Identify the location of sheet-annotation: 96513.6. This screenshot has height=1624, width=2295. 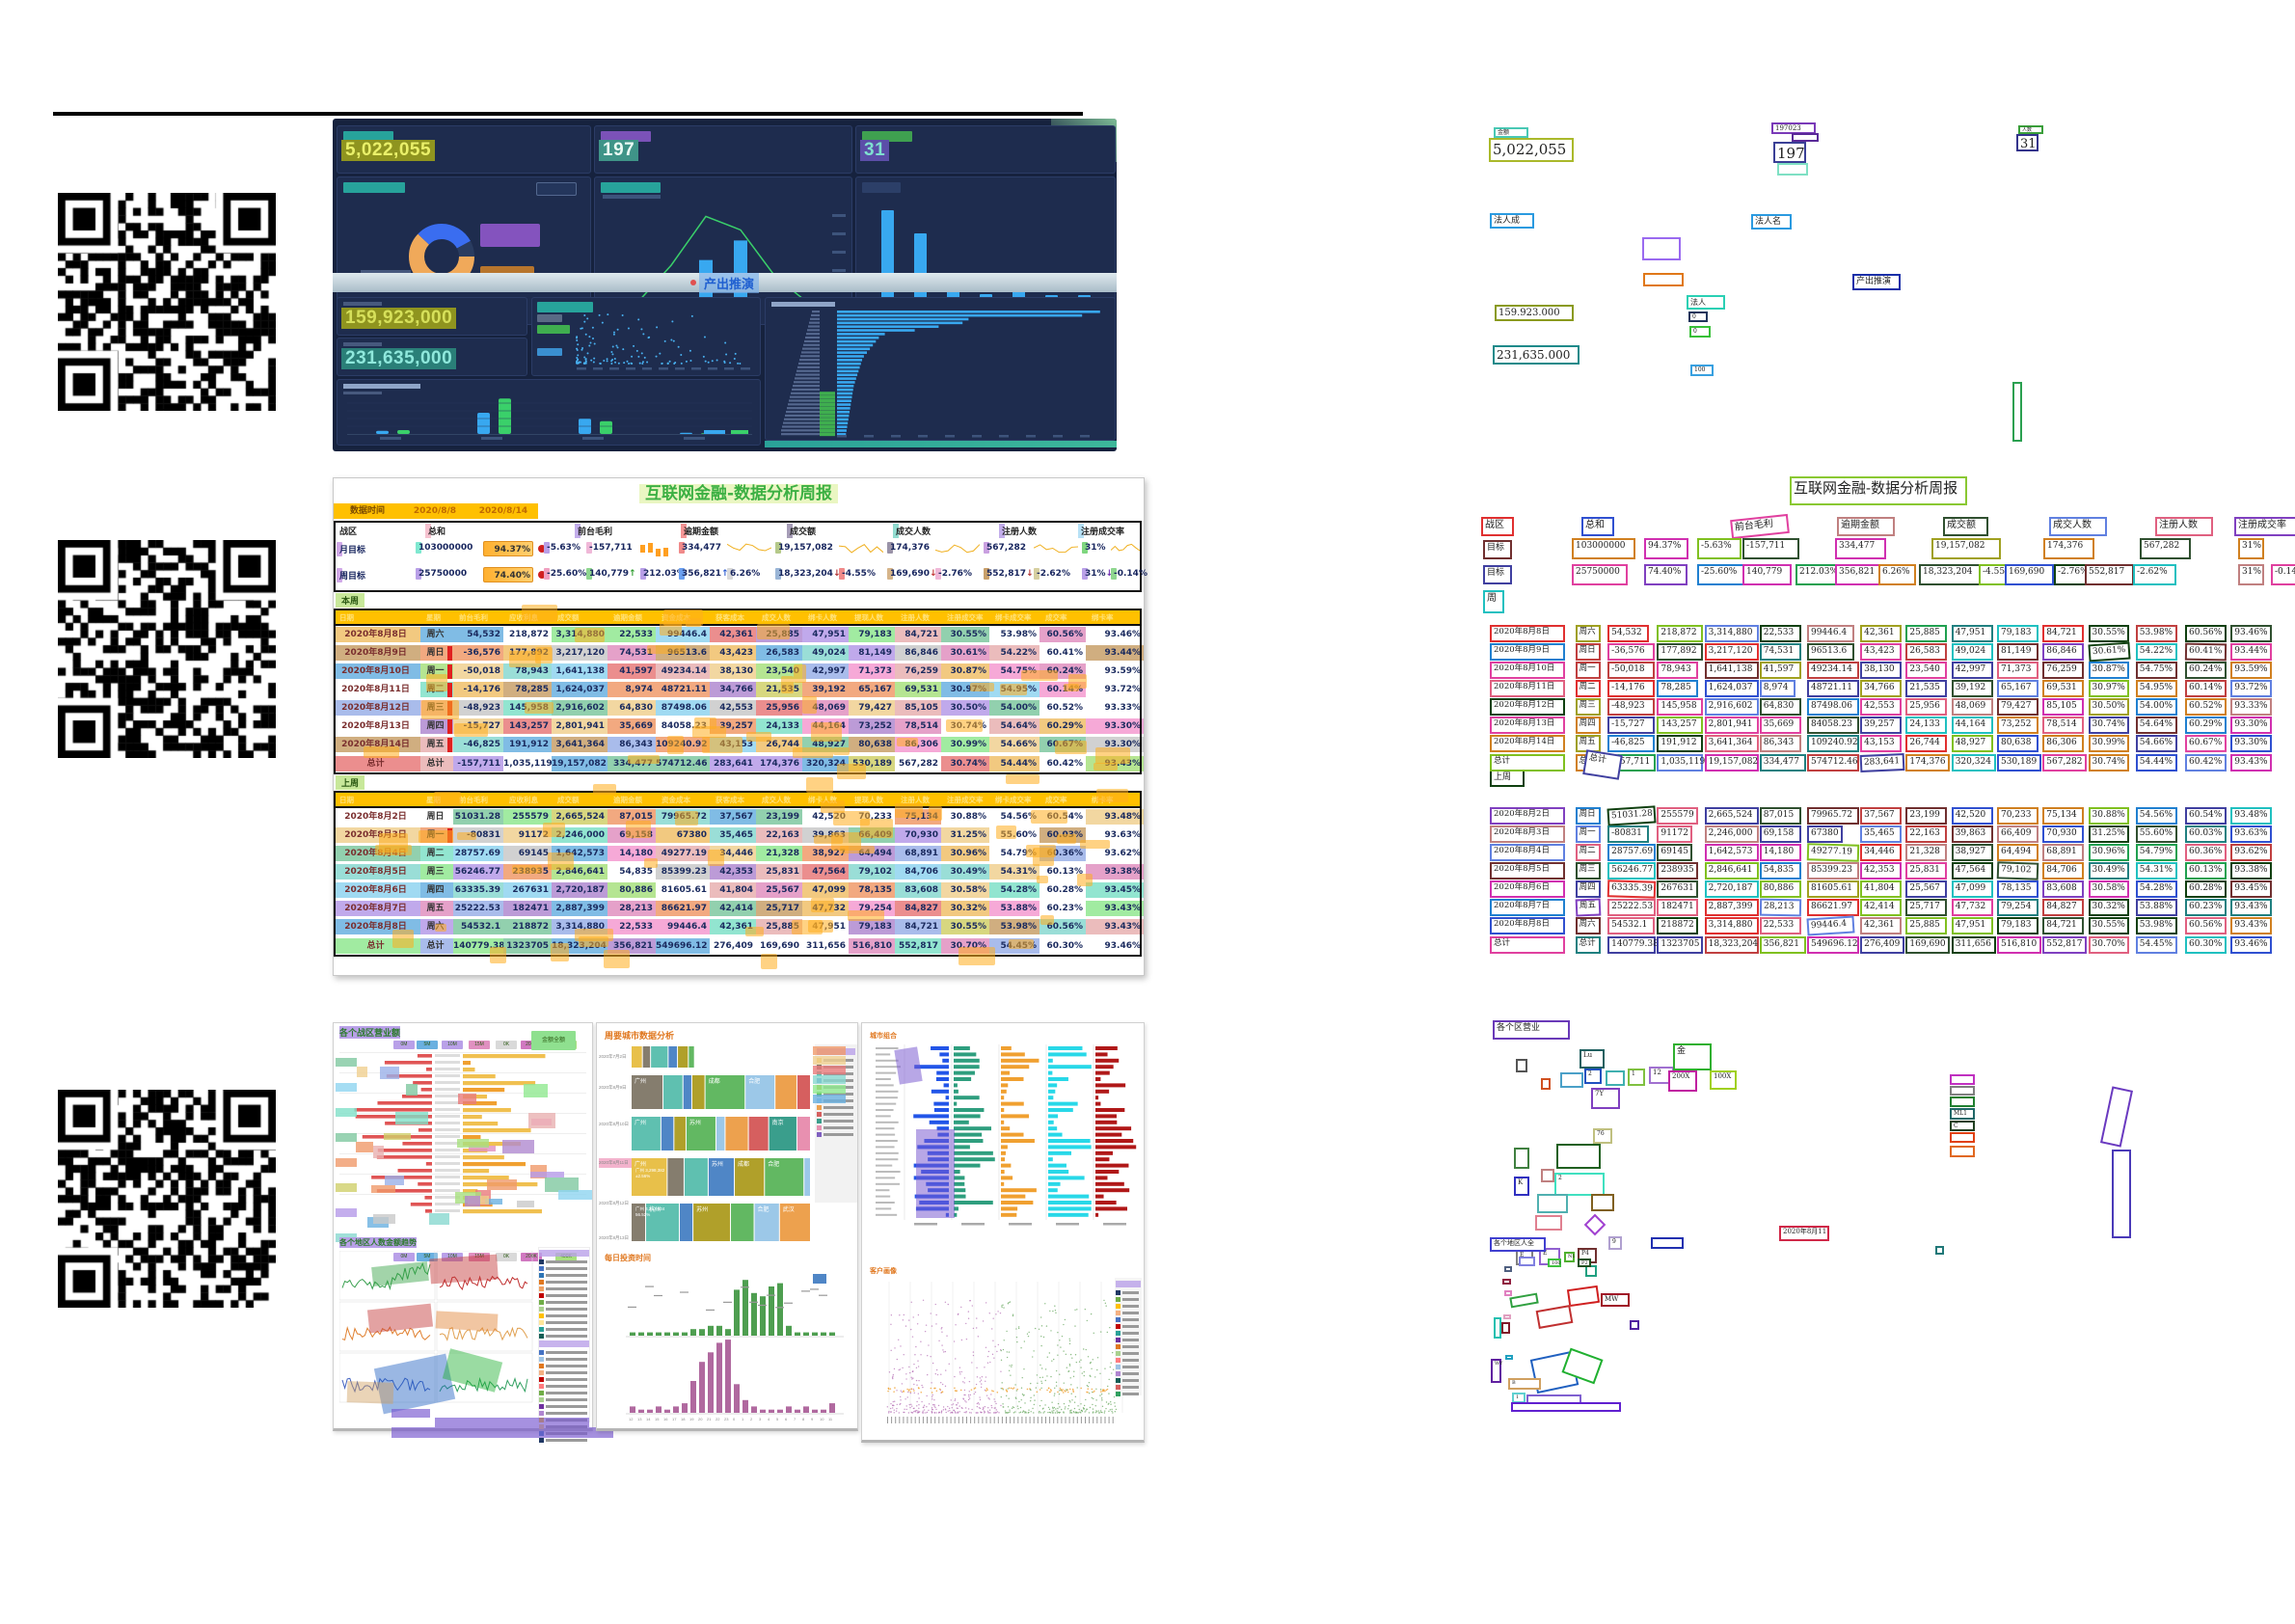
(1830, 652).